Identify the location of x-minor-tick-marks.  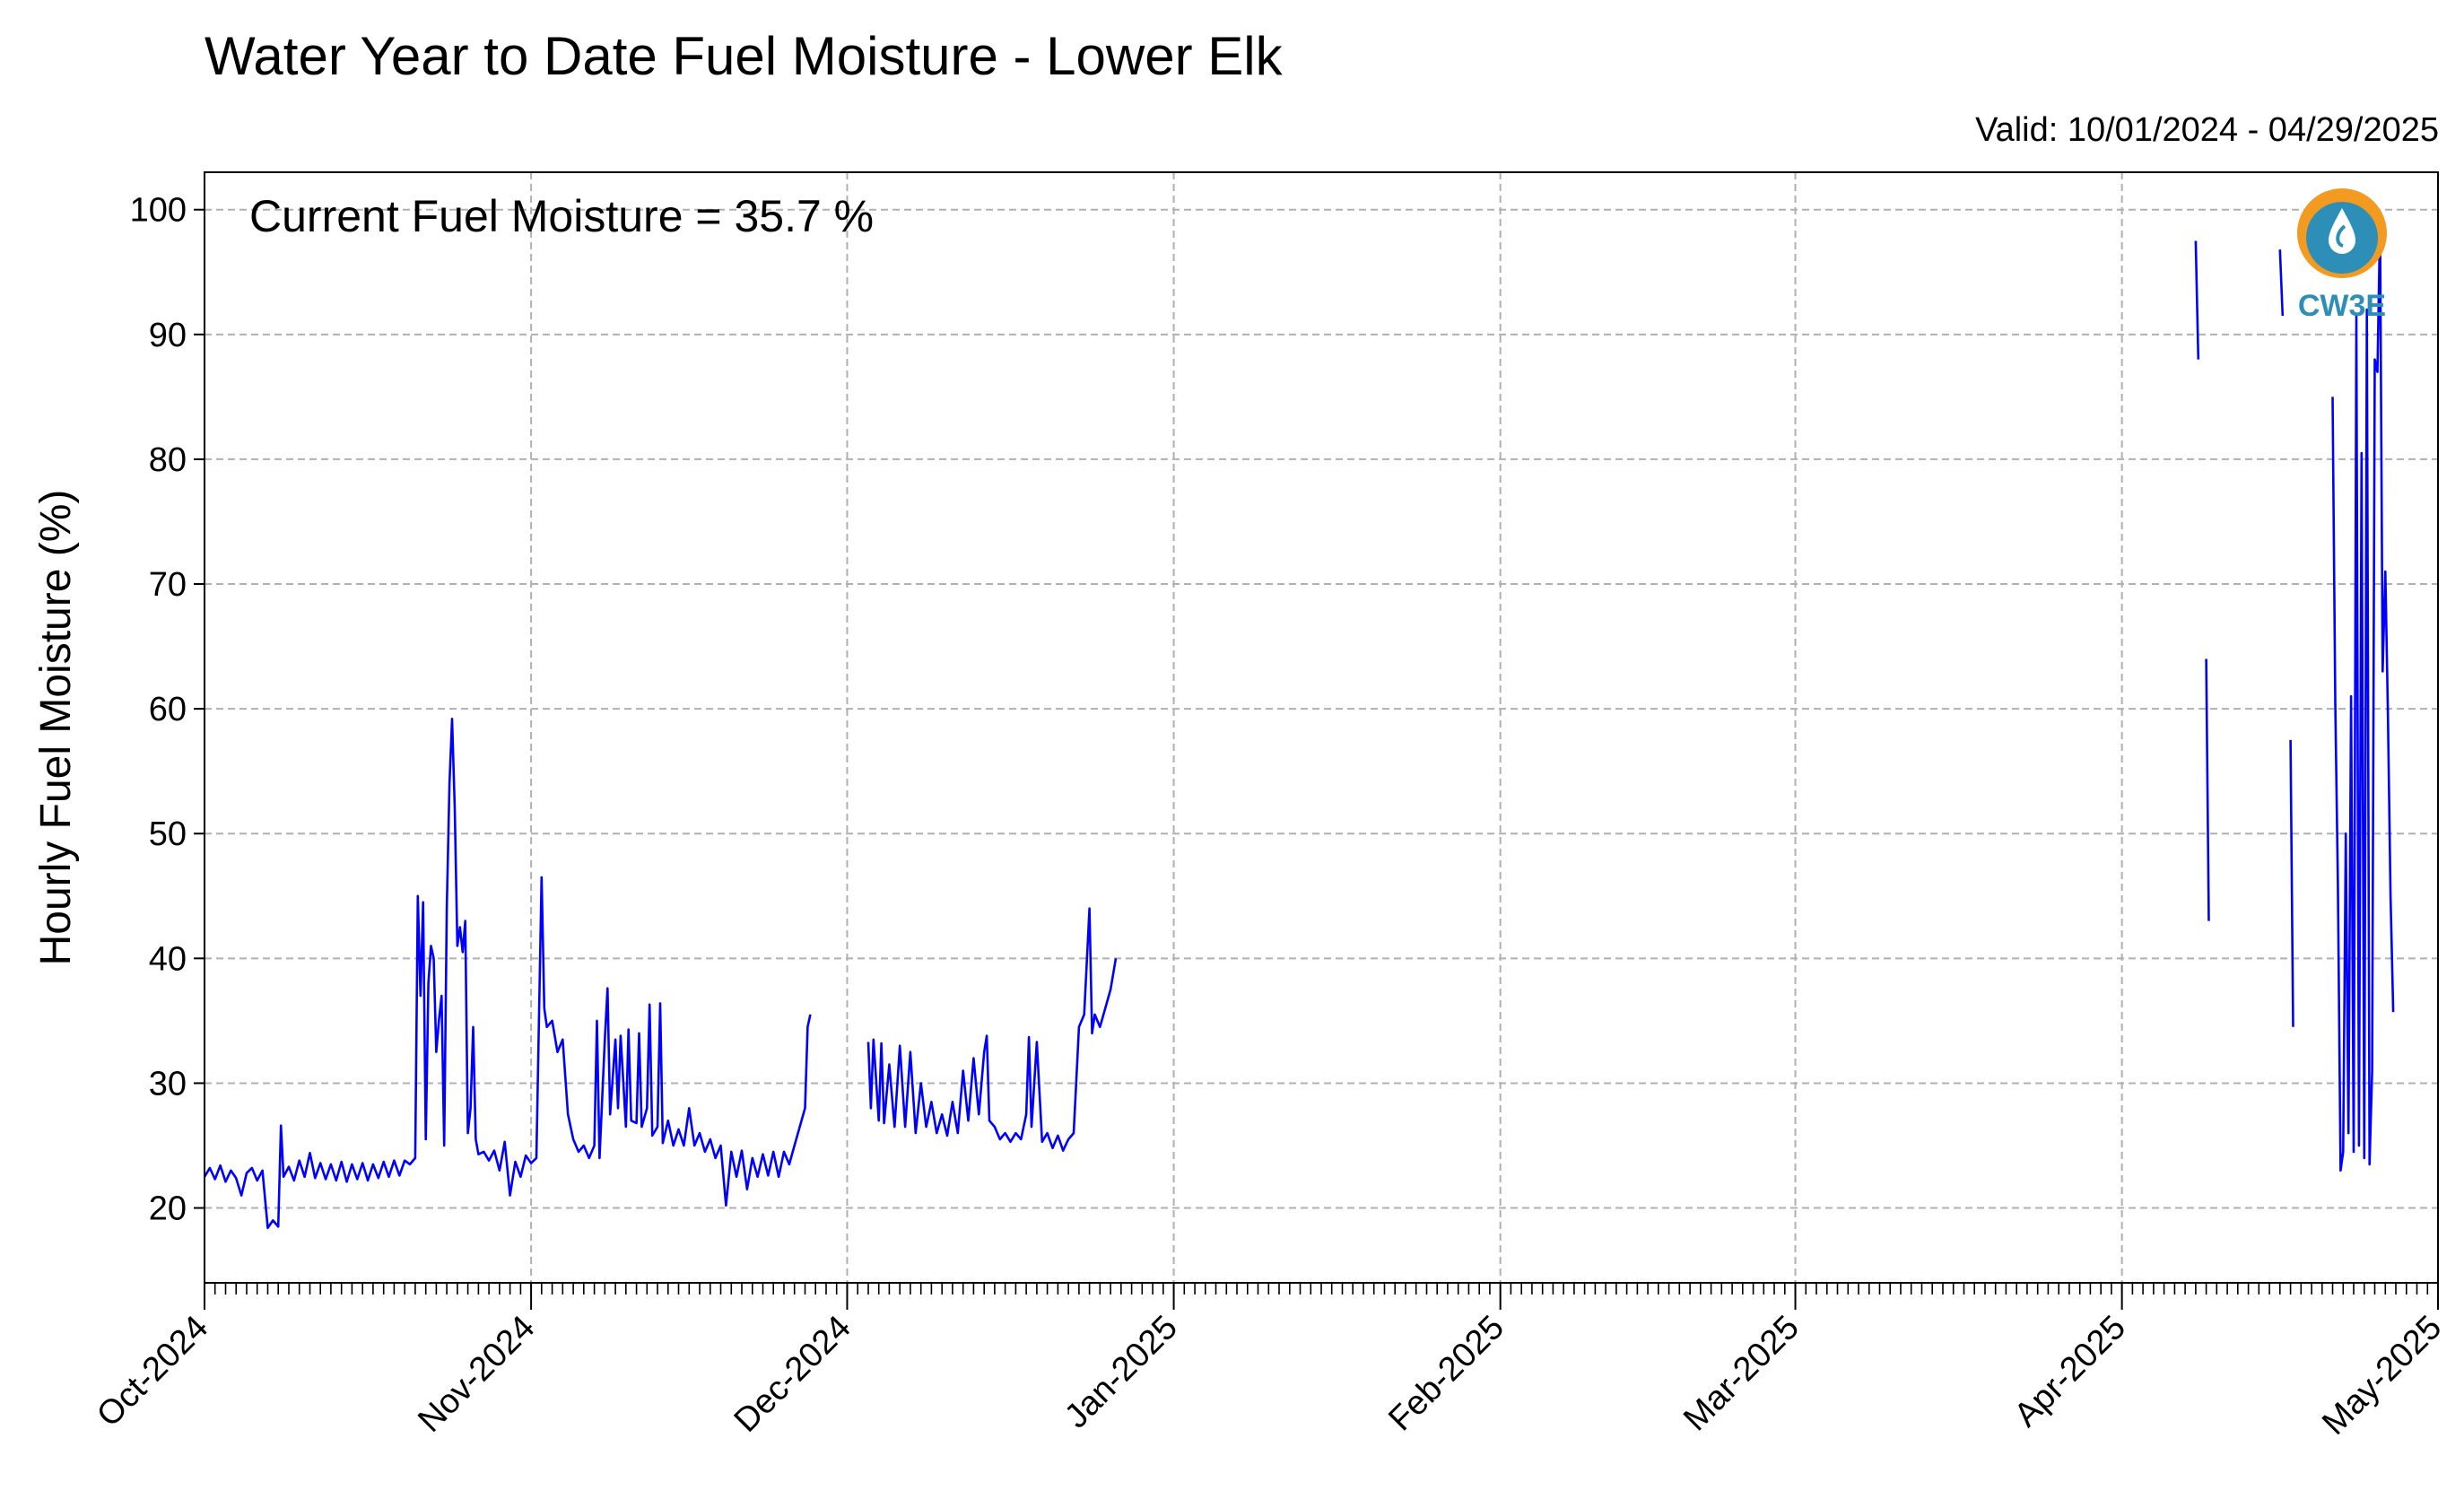
(1321, 1288).